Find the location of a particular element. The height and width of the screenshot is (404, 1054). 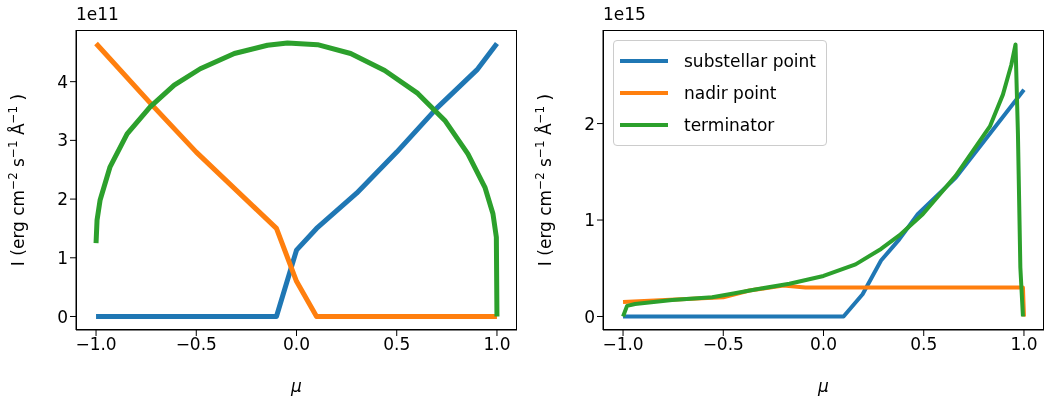

legend-label: substellar point is located at coordinates (750, 61).